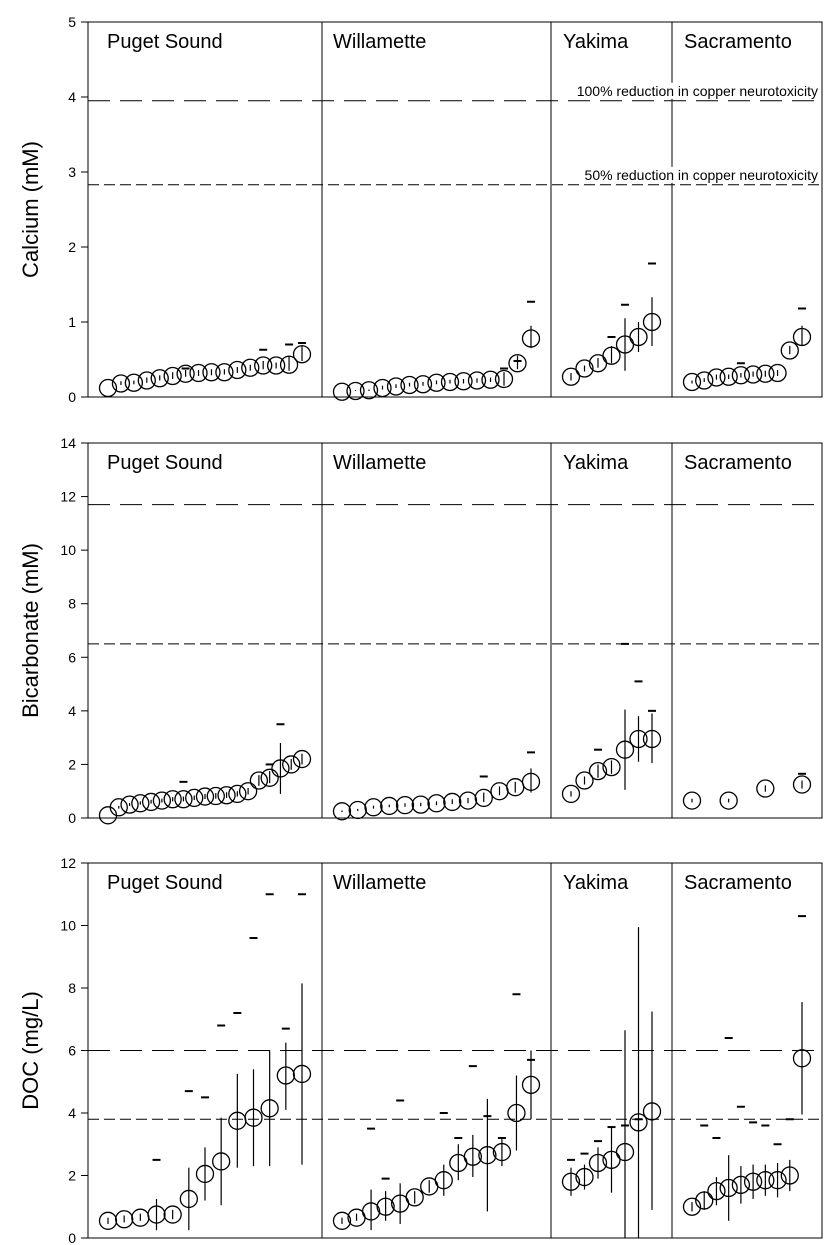 The image size is (830, 1245). What do you see at coordinates (72, 172) in the screenshot?
I see `y-tick-label: 3` at bounding box center [72, 172].